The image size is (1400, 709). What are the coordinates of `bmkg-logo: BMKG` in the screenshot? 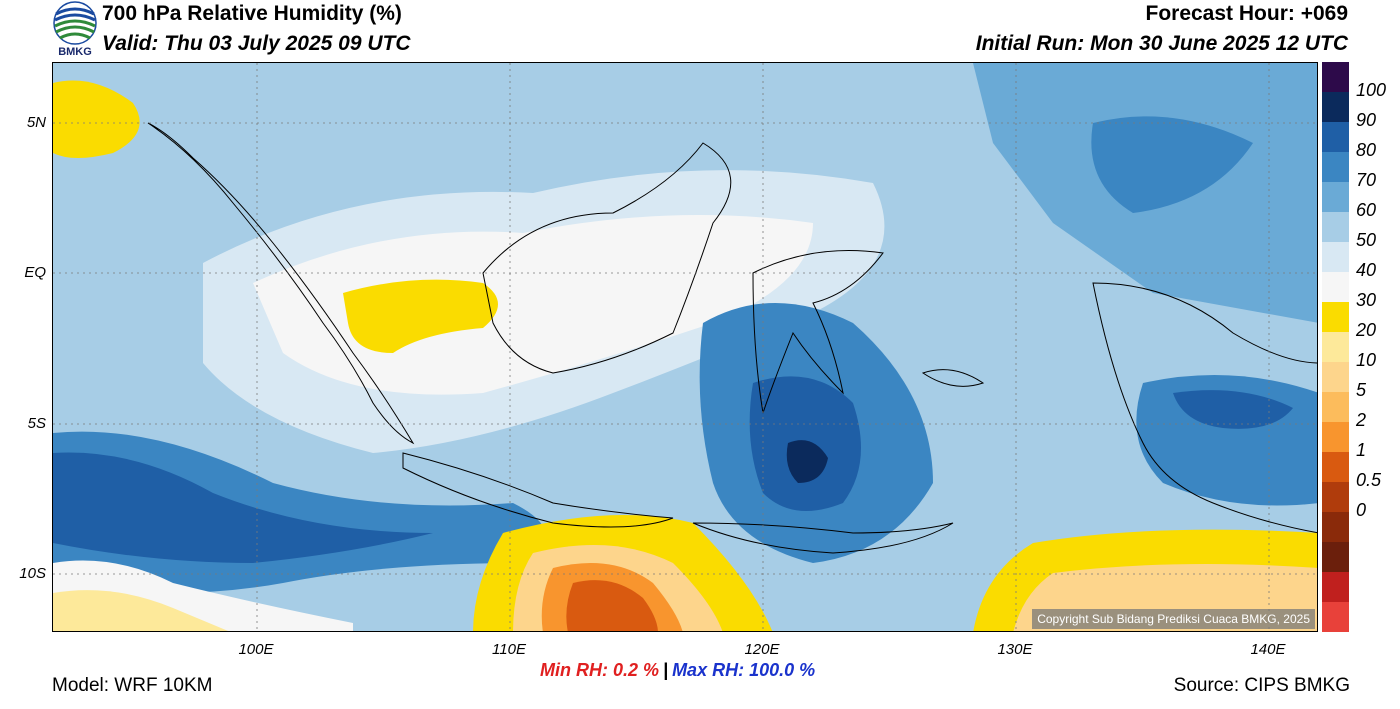 It's located at (75, 30).